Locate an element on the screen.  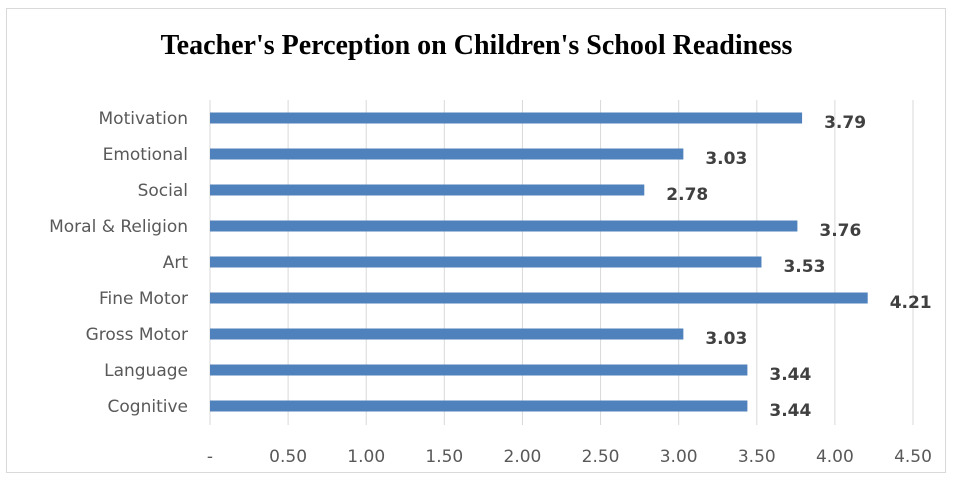
category-label: Moral & Religion is located at coordinates (118, 227).